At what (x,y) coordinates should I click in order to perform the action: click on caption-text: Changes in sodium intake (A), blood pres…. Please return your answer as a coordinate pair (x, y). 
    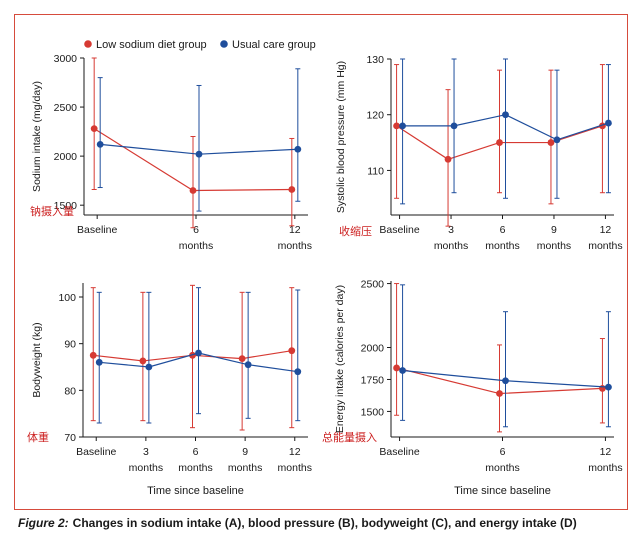
    Looking at the image, I should click on (324, 523).